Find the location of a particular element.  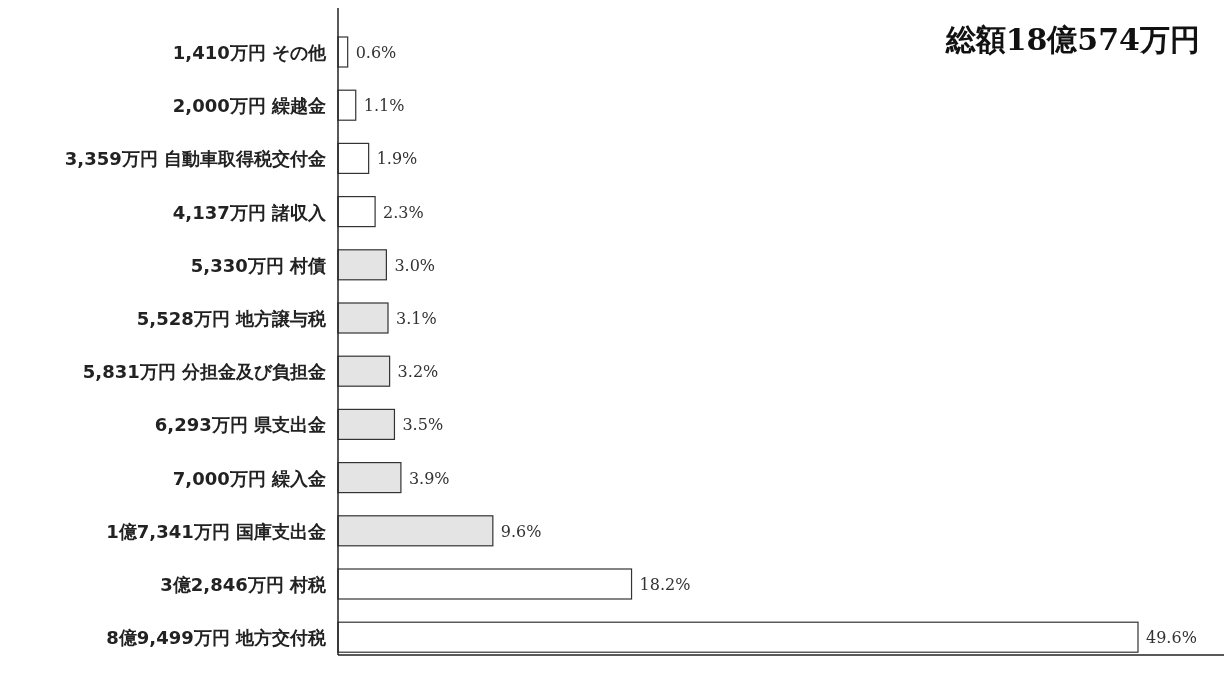

data-label: 9.6% is located at coordinates (521, 531).